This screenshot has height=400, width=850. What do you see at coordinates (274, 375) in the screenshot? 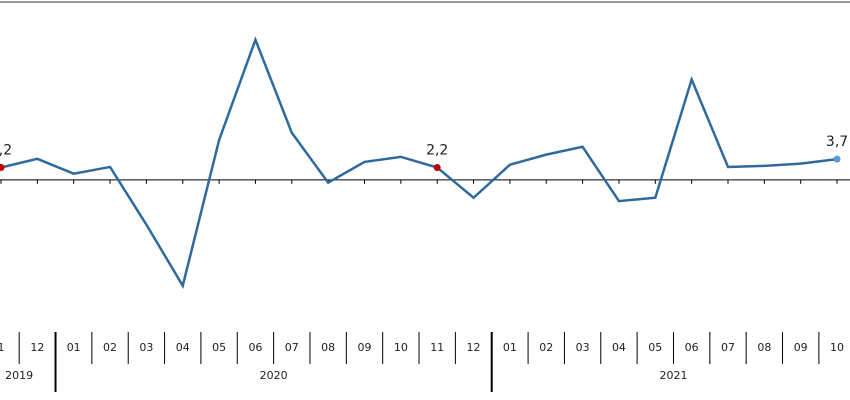
I see `year-label: 2020` at bounding box center [274, 375].